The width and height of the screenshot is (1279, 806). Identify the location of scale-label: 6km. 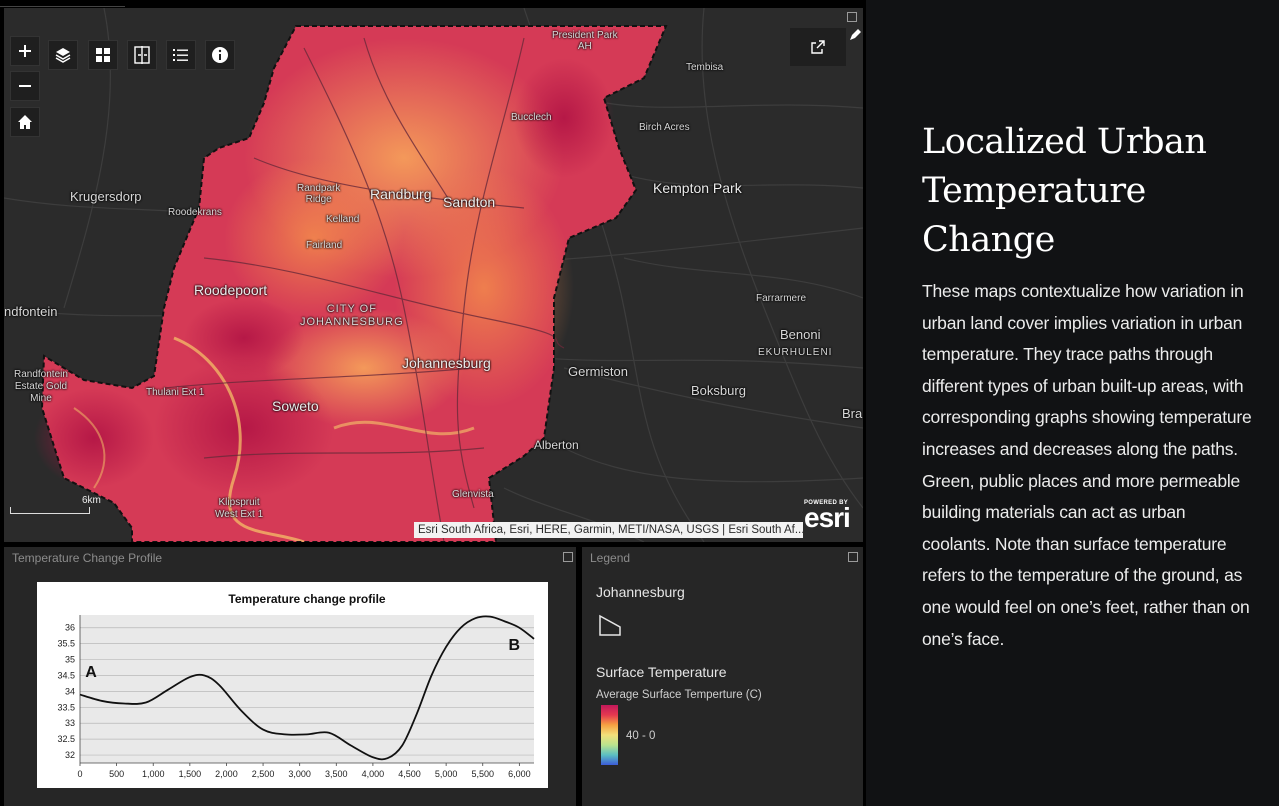
(91, 500).